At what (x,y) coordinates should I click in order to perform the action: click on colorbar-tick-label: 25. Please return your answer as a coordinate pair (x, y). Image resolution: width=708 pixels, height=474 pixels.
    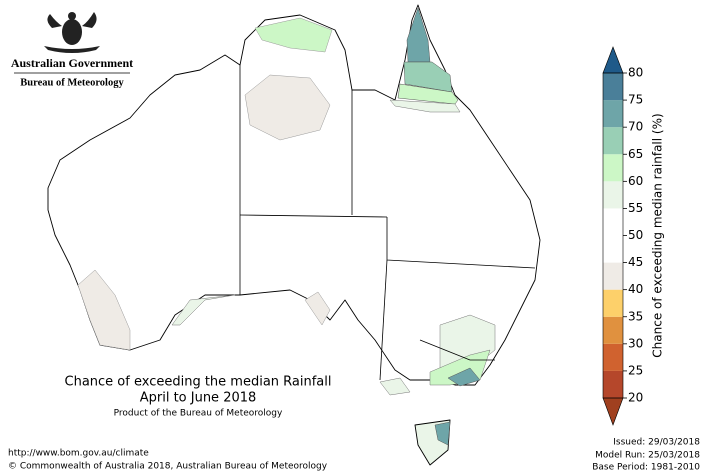
    Looking at the image, I should click on (635, 370).